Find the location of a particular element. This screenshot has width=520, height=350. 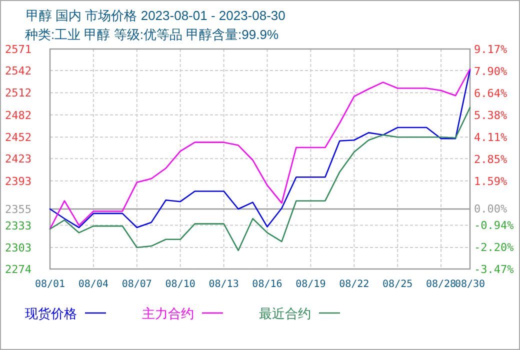

y-tick-label: 2512 is located at coordinates (18, 93).